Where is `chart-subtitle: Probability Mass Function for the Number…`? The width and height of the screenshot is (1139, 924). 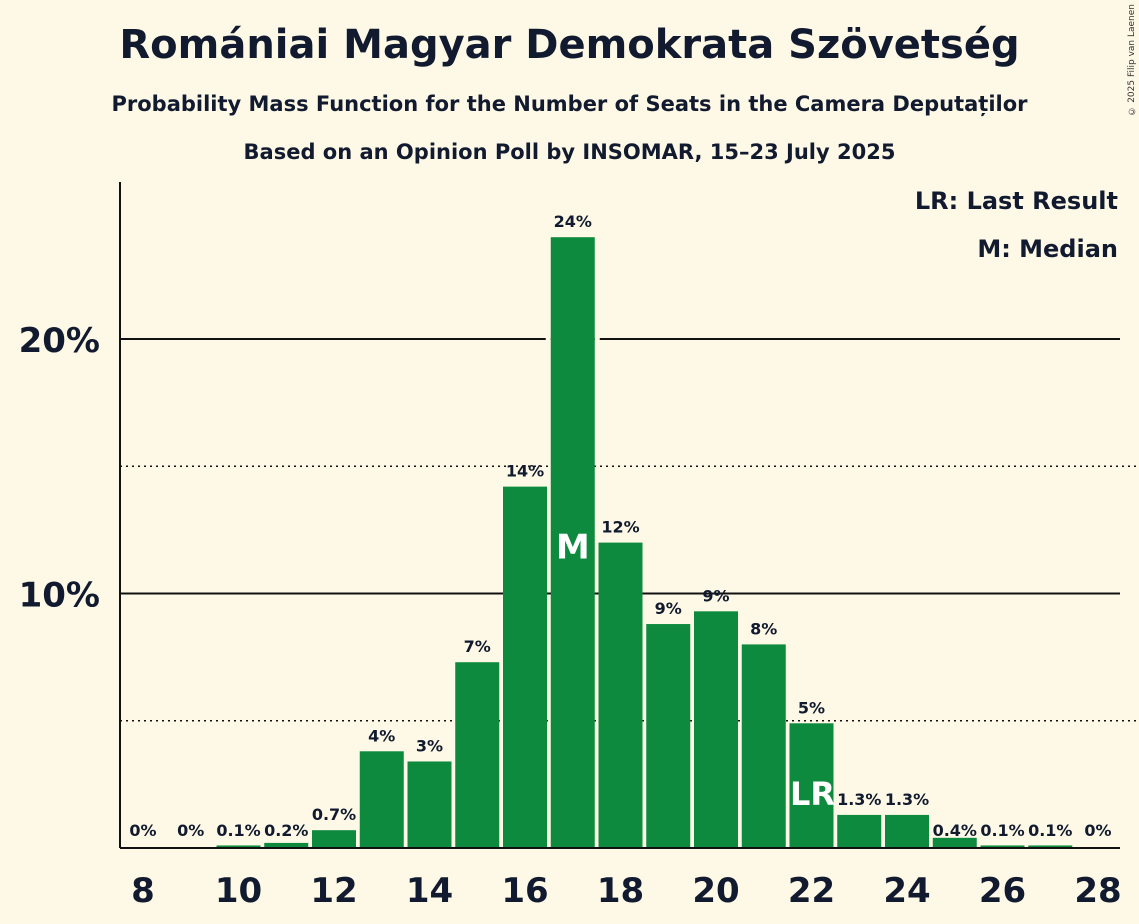 chart-subtitle: Probability Mass Function for the Number… is located at coordinates (569, 104).